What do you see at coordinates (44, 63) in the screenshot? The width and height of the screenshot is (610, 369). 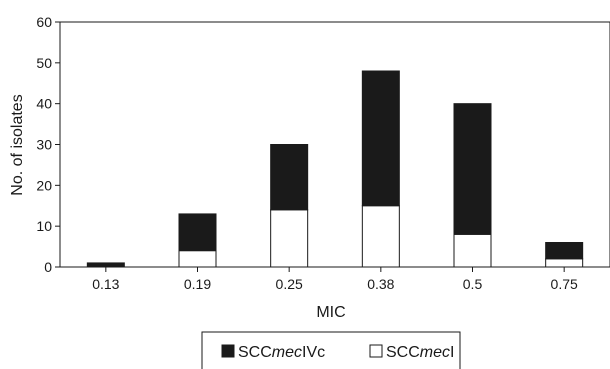 I see `y-tick-label: 50` at bounding box center [44, 63].